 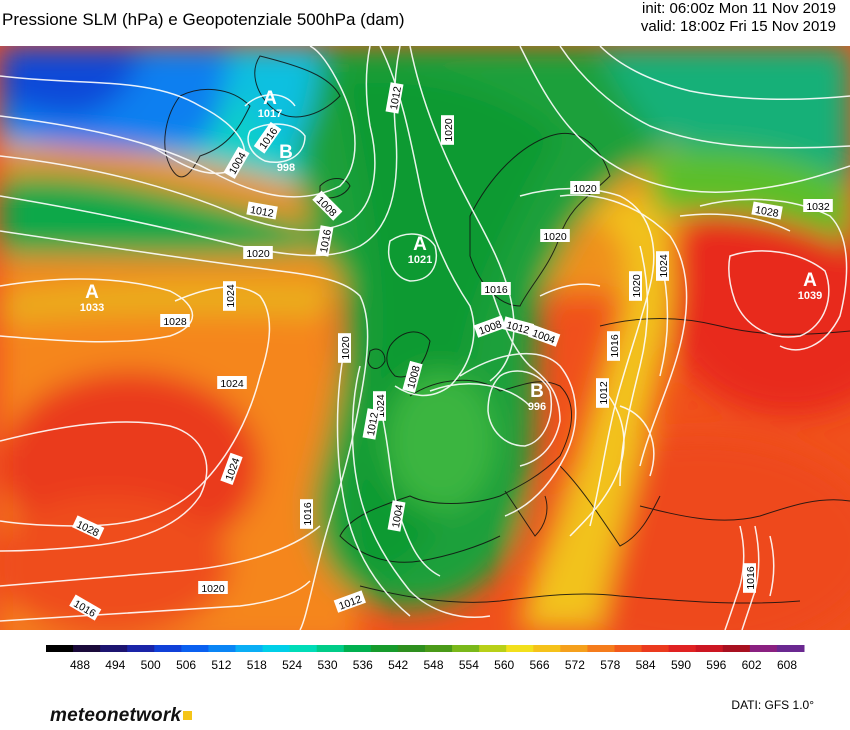 What do you see at coordinates (539, 665) in the screenshot?
I see `colorbar-label: 566` at bounding box center [539, 665].